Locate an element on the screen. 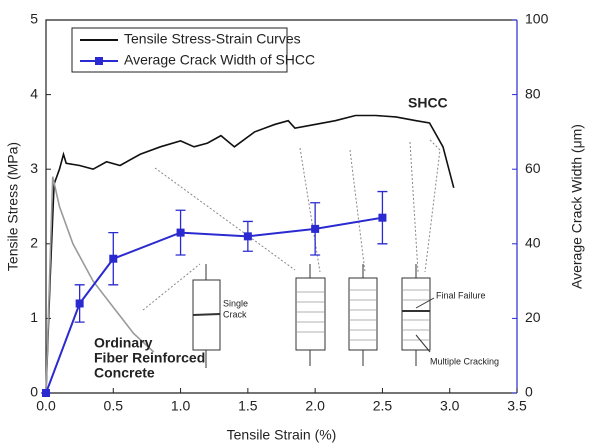  series-line is located at coordinates (100, 285).